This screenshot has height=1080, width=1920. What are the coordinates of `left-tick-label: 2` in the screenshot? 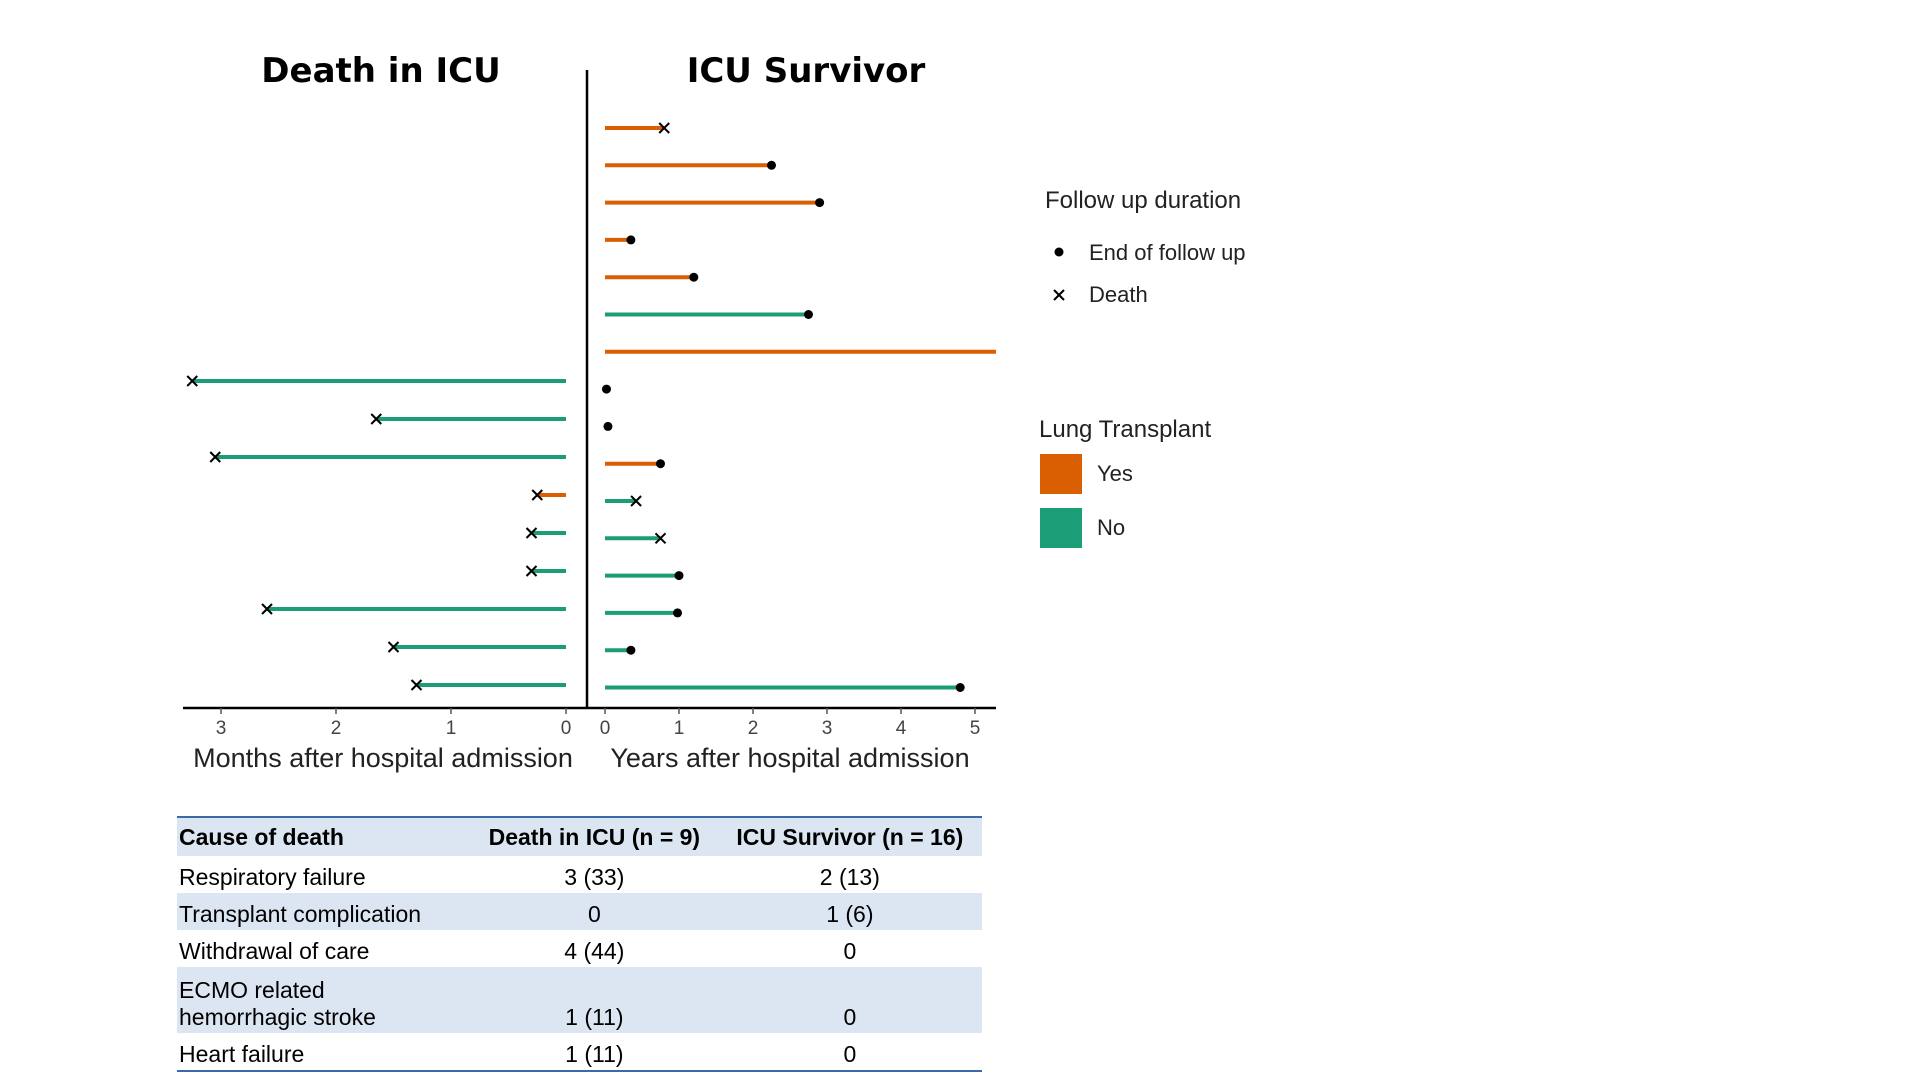 It's located at (336, 728).